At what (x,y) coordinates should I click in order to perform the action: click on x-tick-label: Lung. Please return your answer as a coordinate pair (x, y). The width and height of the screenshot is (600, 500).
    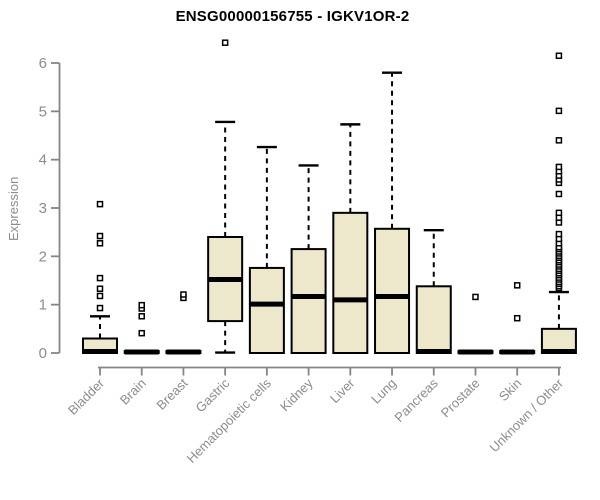
    Looking at the image, I should click on (383, 391).